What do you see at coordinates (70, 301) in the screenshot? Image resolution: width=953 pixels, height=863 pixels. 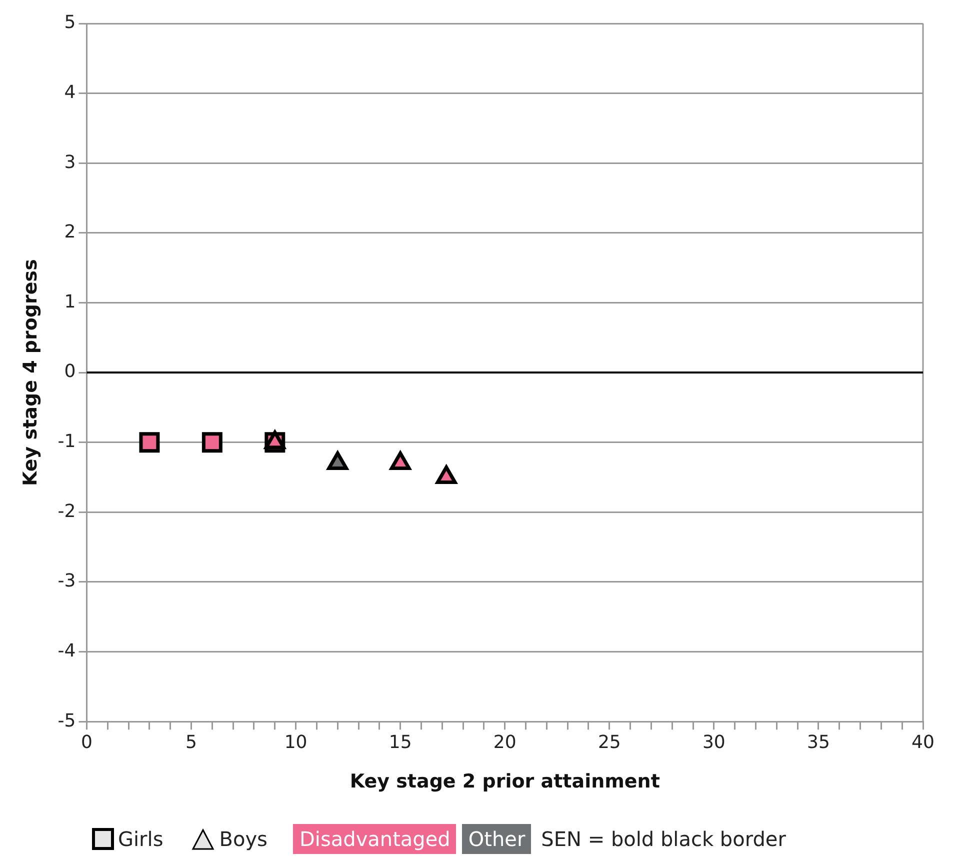 I see `y-tick-label: 1` at bounding box center [70, 301].